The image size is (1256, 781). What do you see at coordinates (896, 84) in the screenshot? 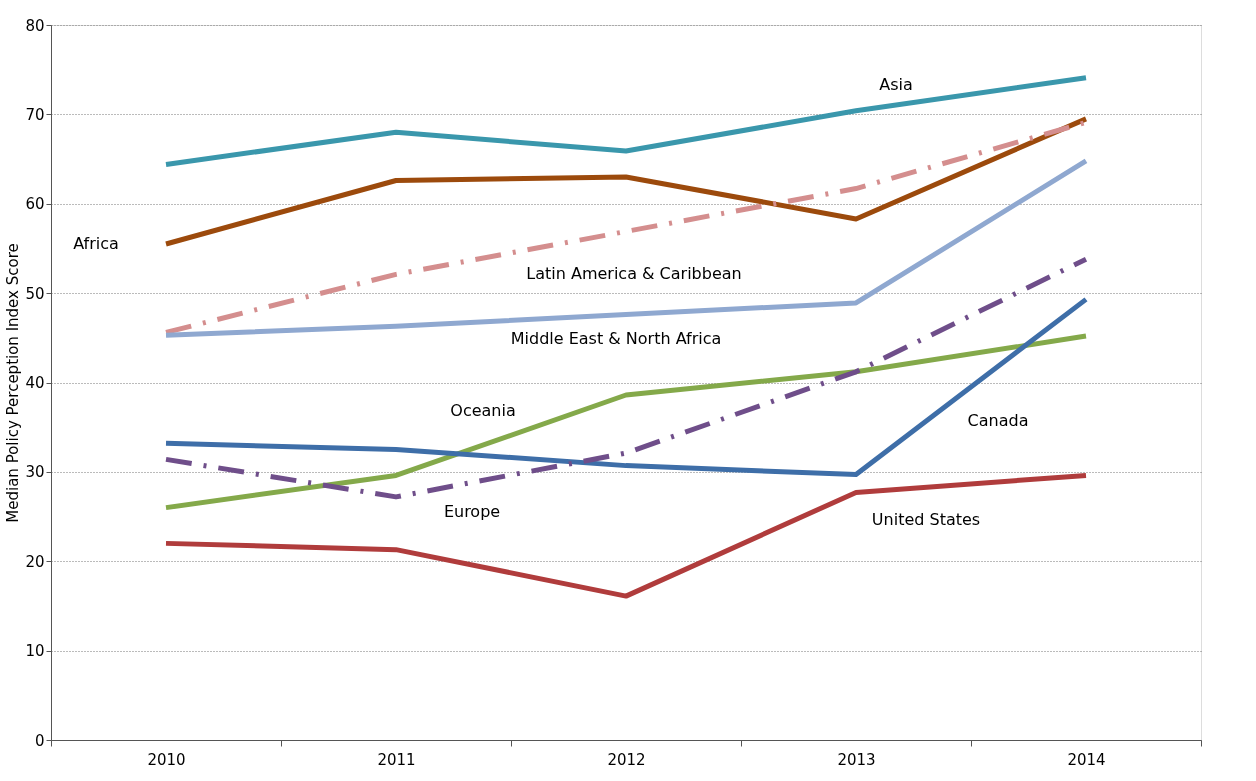
I see `series-label: Asia` at bounding box center [896, 84].